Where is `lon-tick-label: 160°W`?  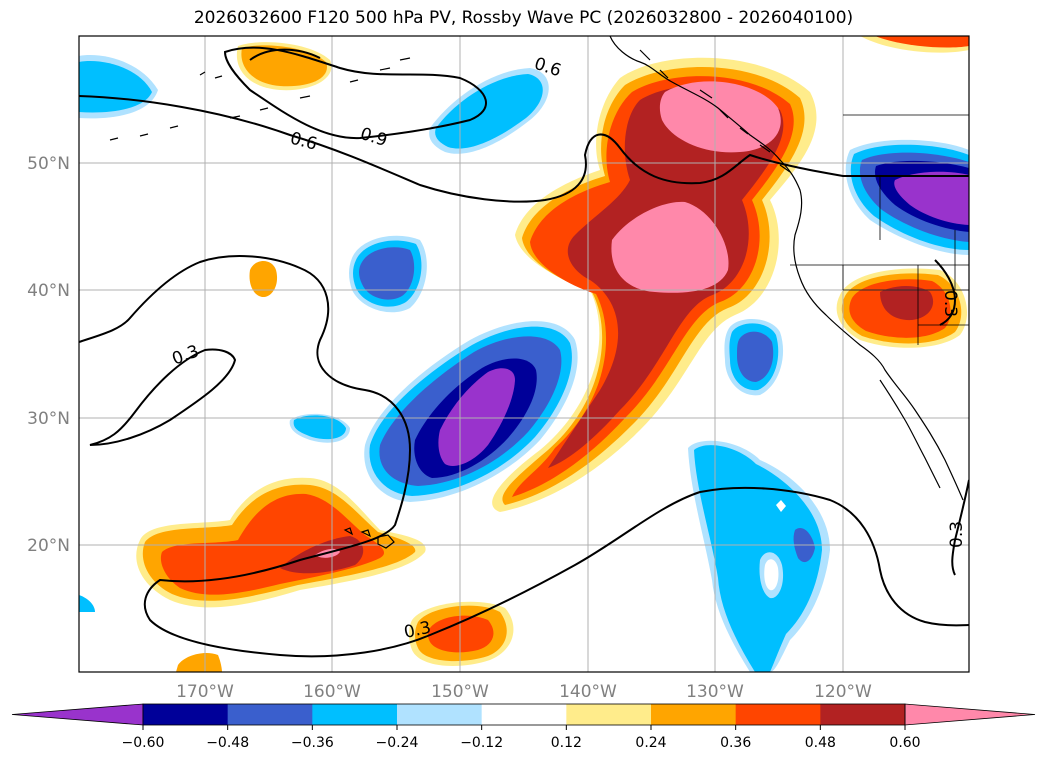
lon-tick-label: 160°W is located at coordinates (332, 692).